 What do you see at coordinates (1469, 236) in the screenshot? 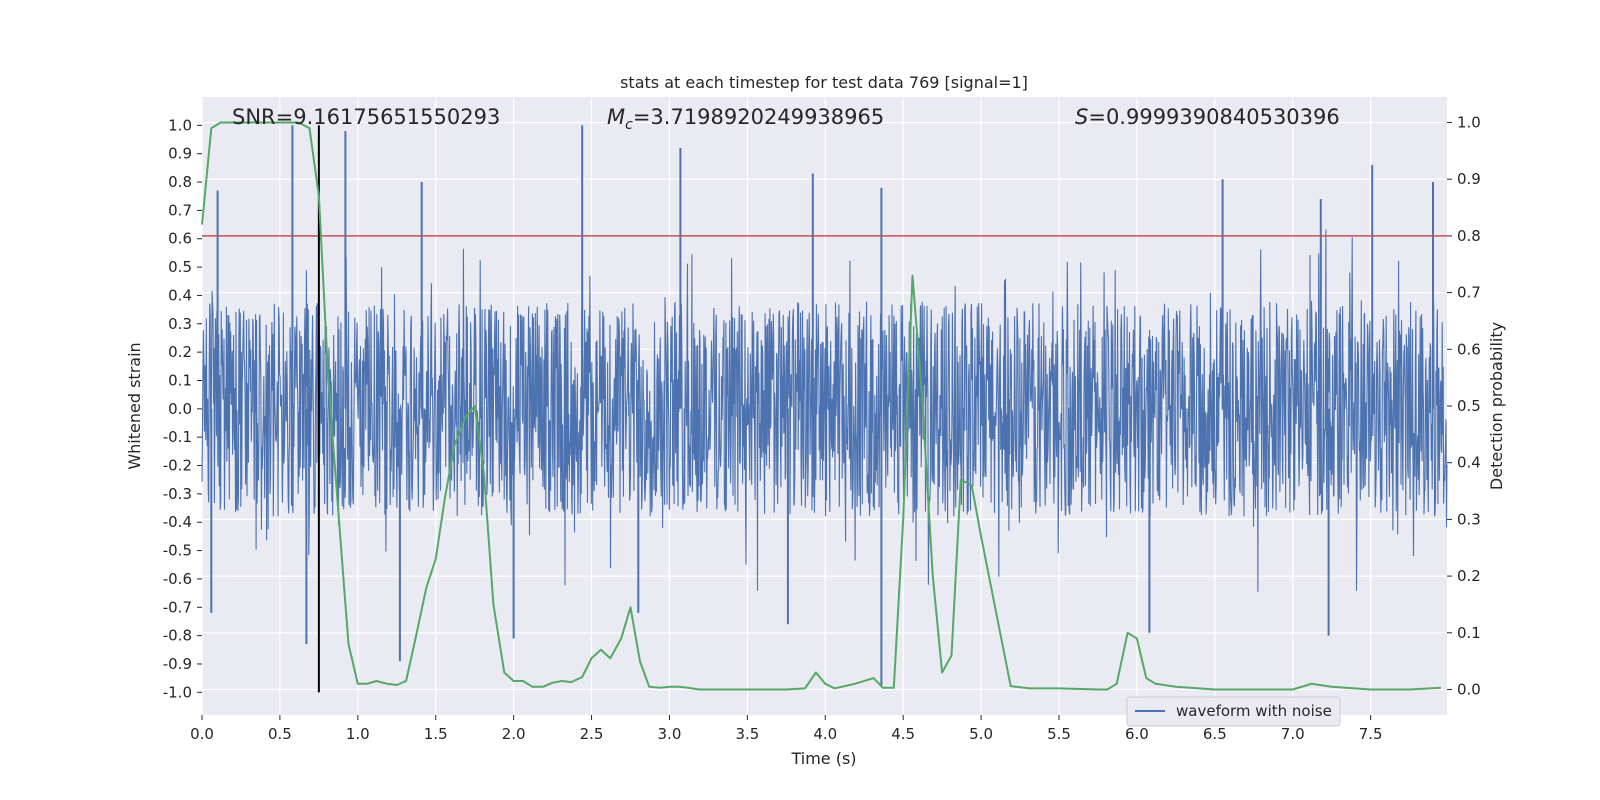
I see `y2-tick-label: 0.8` at bounding box center [1469, 236].